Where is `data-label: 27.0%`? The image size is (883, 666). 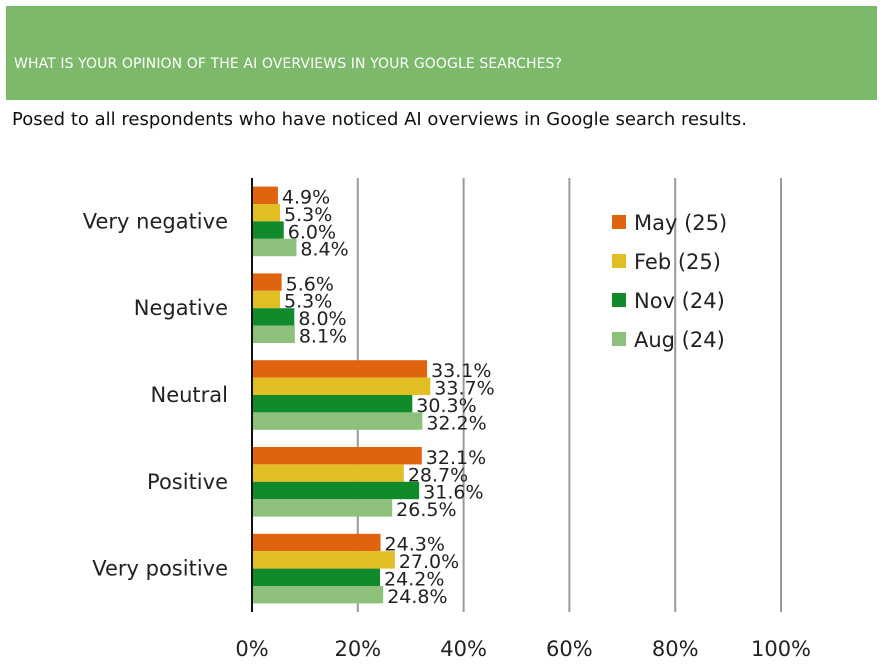 data-label: 27.0% is located at coordinates (429, 562).